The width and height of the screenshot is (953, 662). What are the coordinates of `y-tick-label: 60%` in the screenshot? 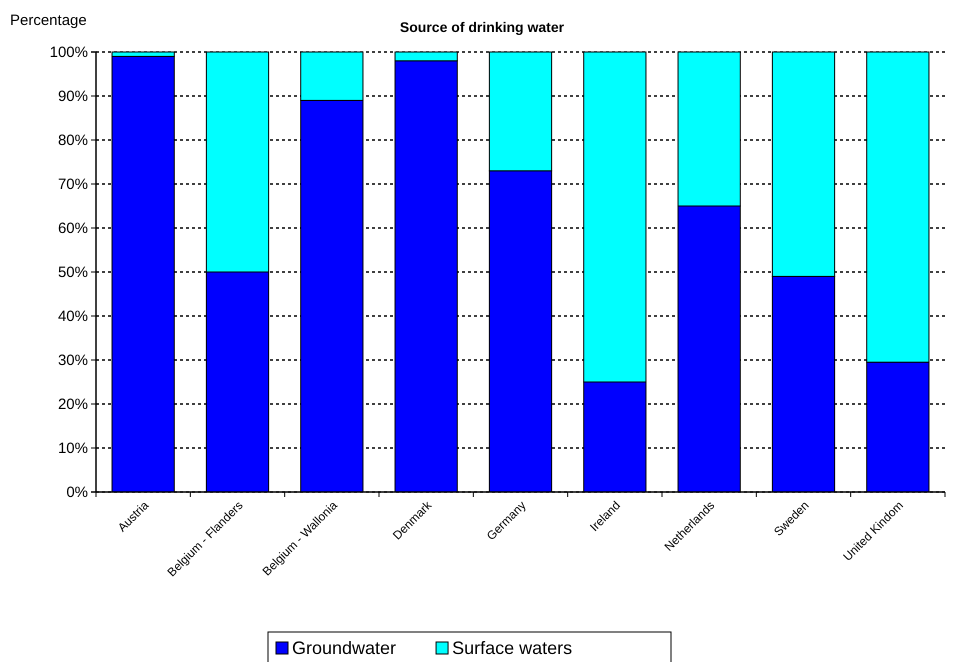 It's located at (73, 228).